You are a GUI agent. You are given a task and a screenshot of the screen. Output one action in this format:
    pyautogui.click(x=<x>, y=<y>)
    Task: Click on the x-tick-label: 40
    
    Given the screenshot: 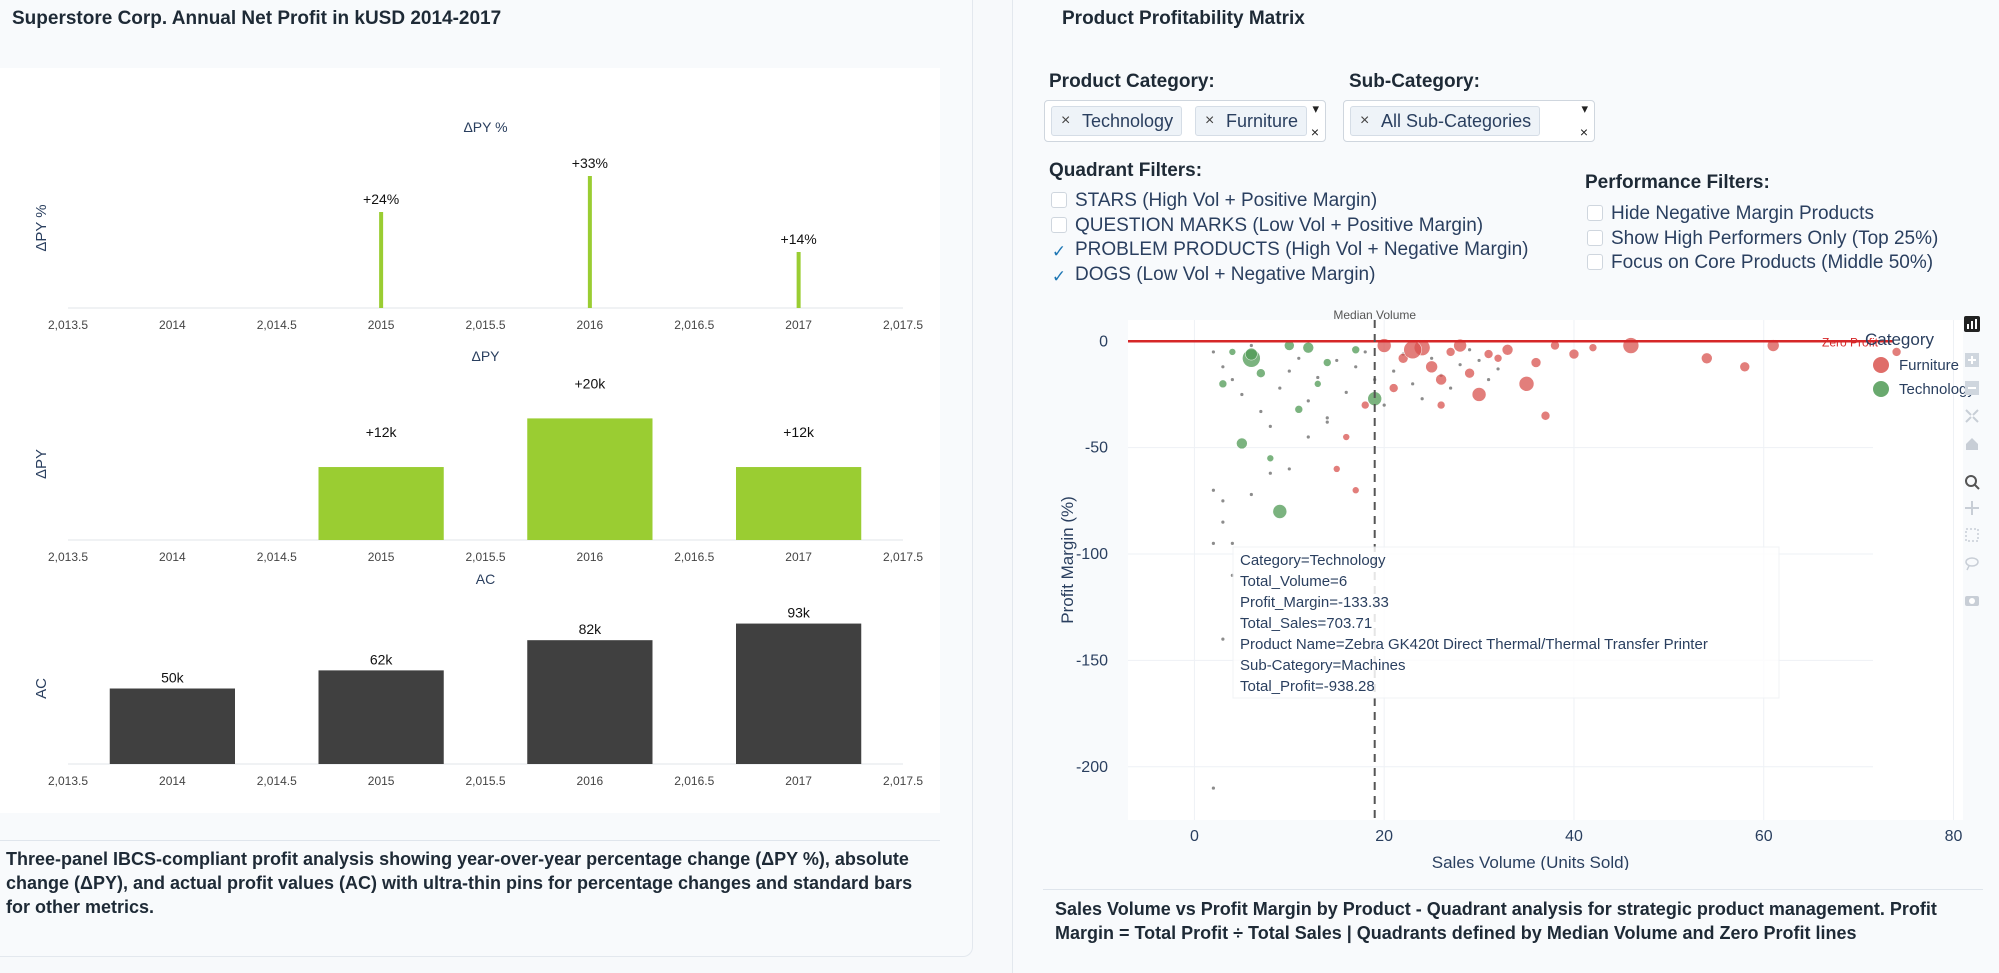 What is the action you would take?
    pyautogui.click(x=1574, y=836)
    